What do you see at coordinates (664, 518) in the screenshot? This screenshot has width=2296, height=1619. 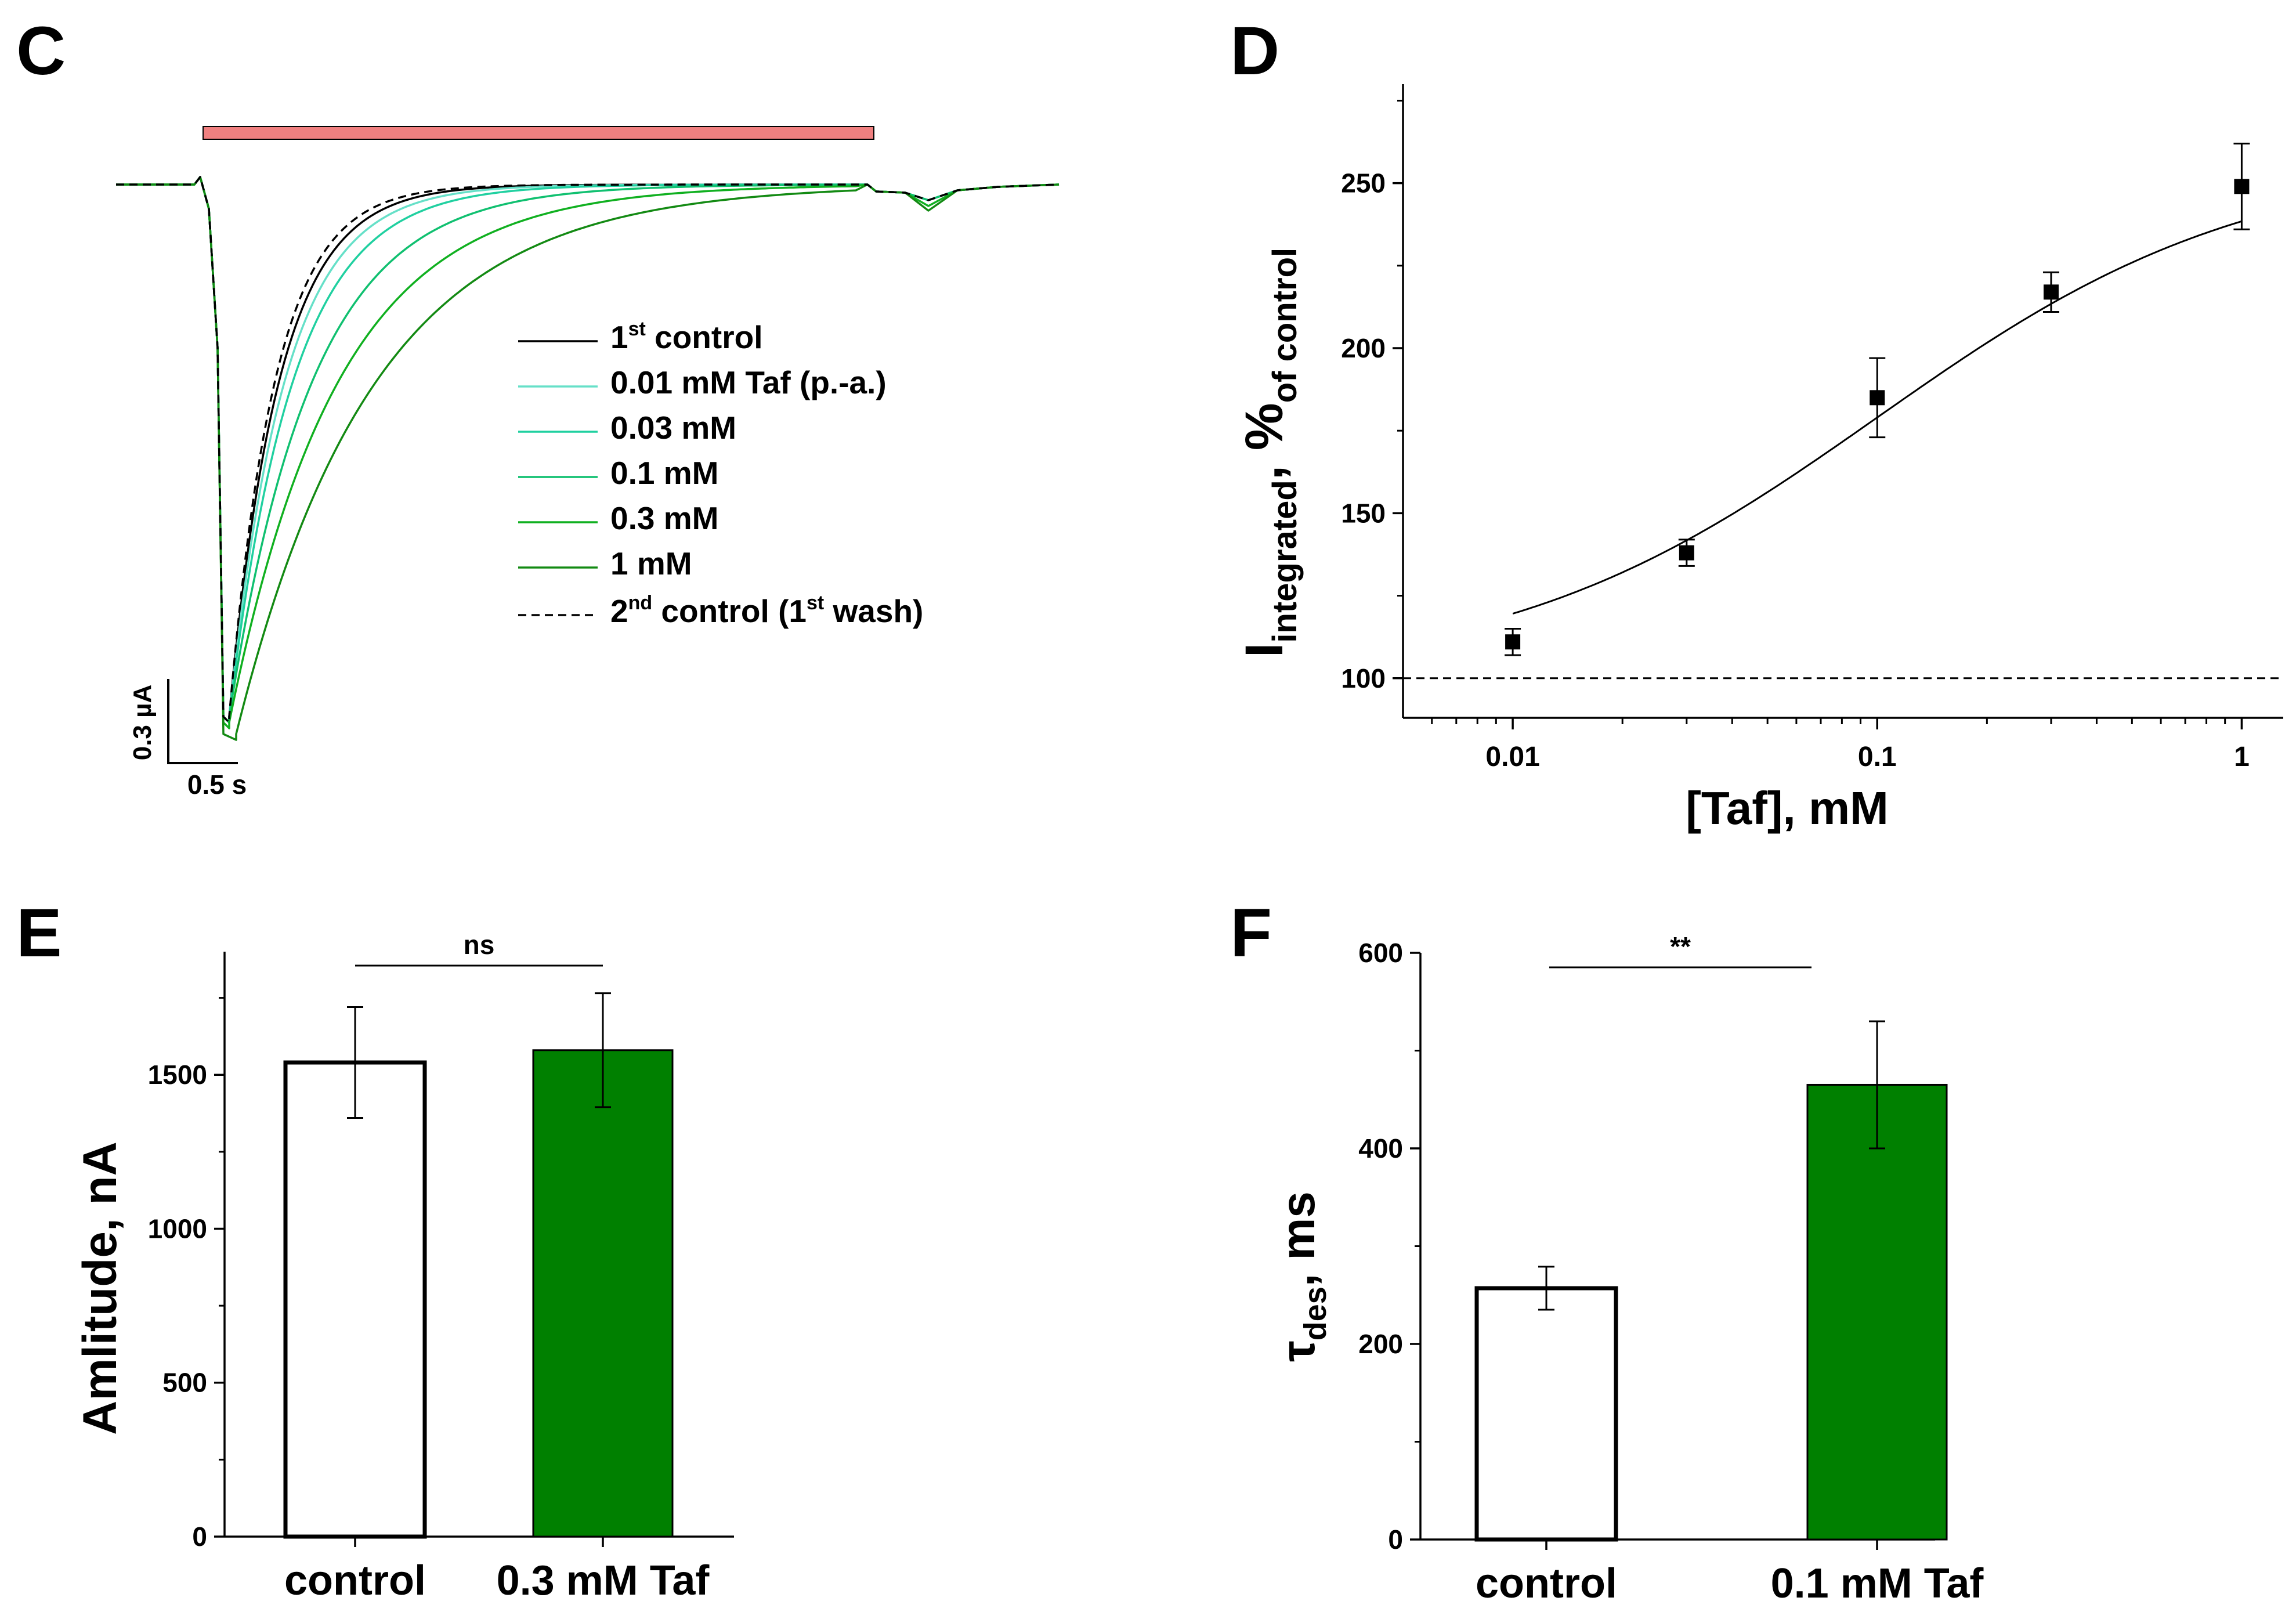 I see `legend-label-4: 0.3 mM` at bounding box center [664, 518].